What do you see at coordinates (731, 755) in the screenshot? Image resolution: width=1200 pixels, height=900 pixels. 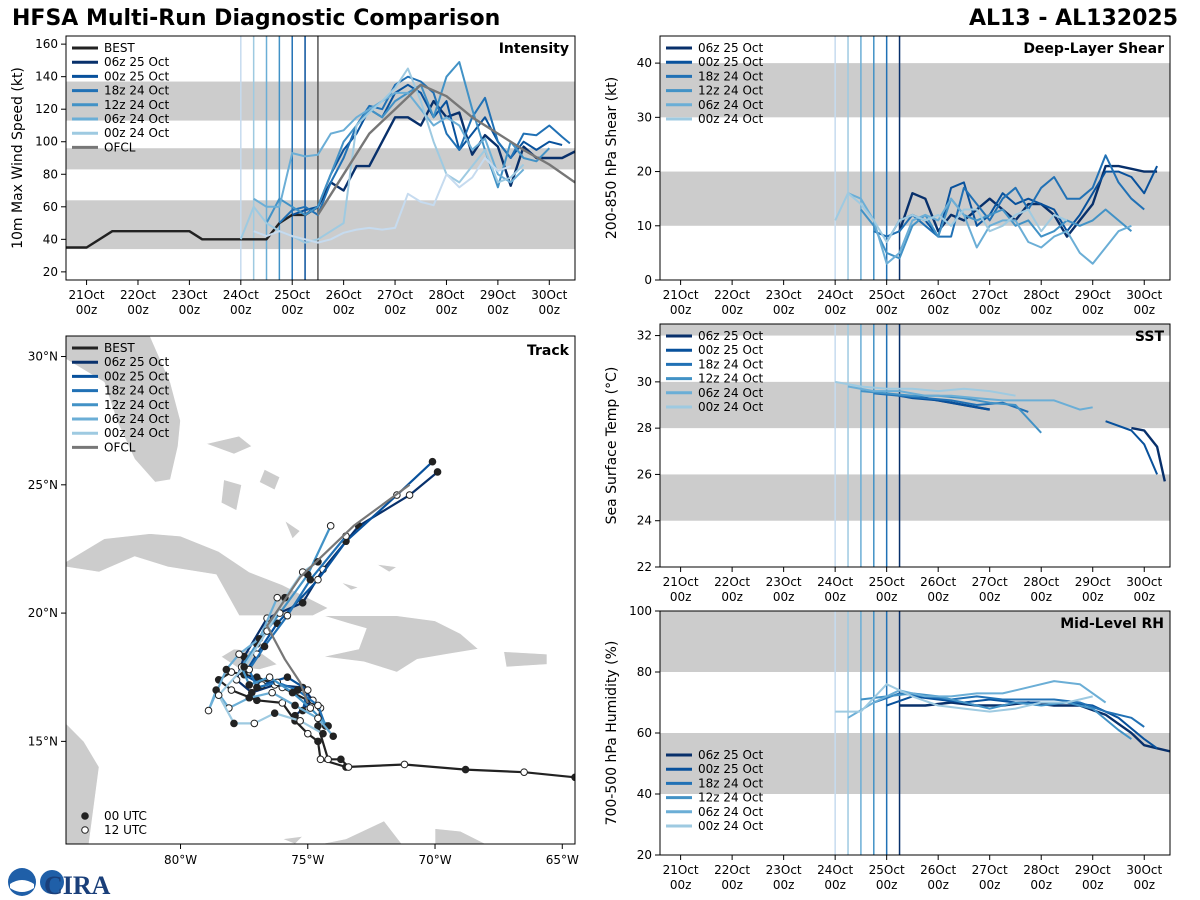 I see `rh-legend-label: 06z 25 Oct` at bounding box center [731, 755].